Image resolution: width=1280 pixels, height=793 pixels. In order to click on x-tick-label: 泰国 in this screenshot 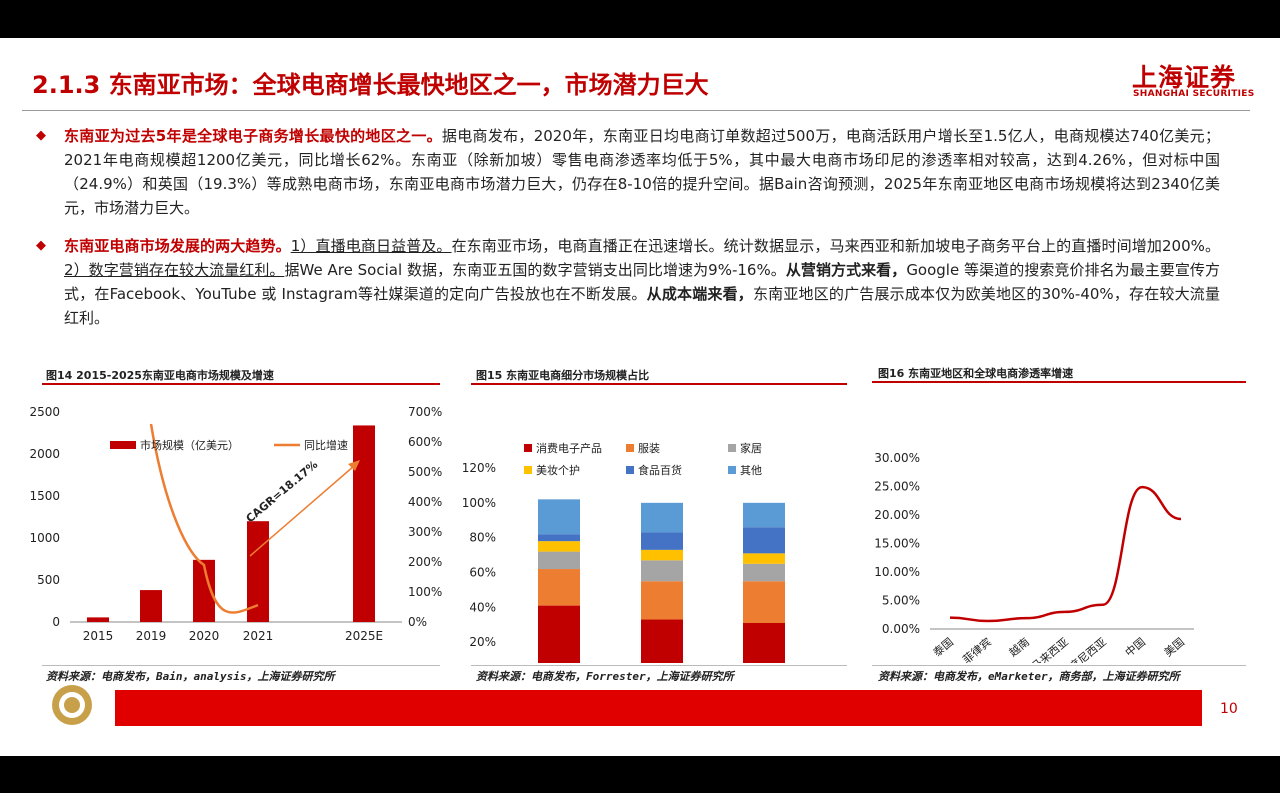, I will do `click(943, 647)`.